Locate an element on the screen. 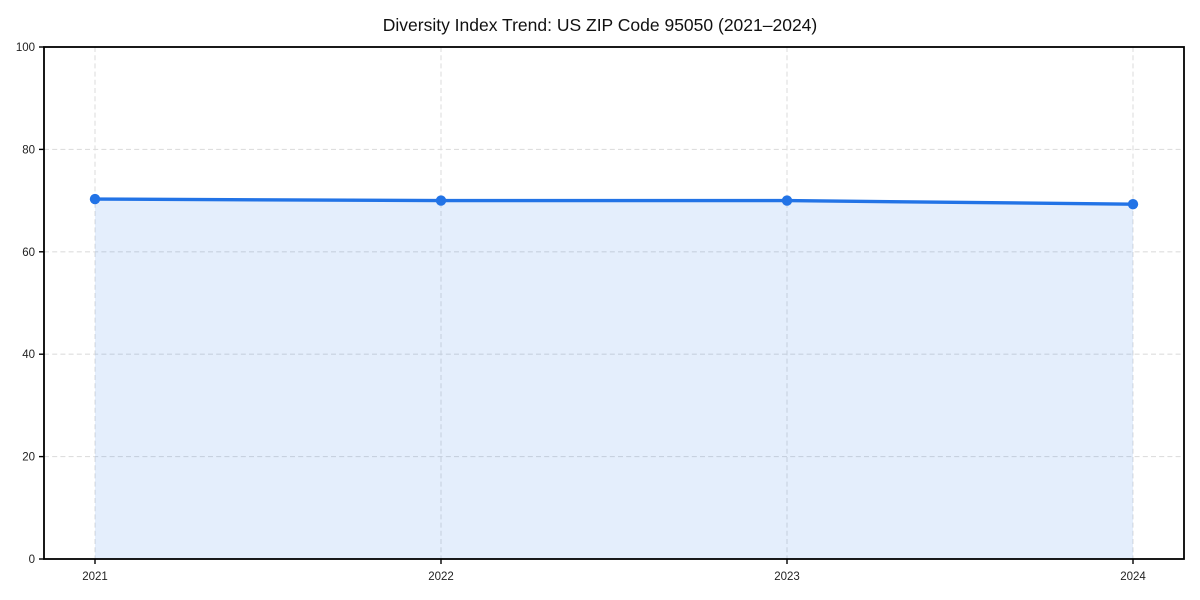  y-tick-label: 100 is located at coordinates (25, 48).